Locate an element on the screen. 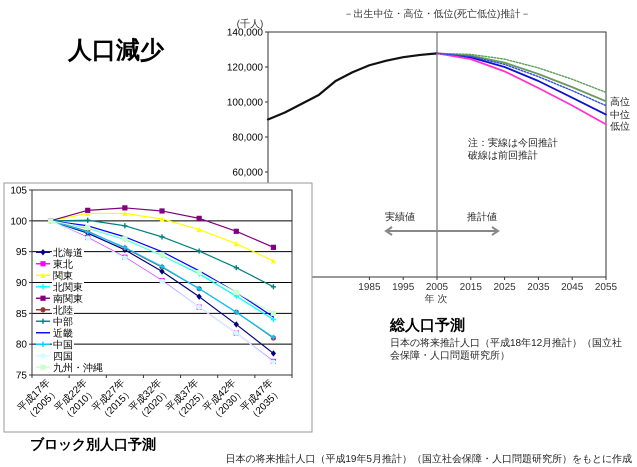 The width and height of the screenshot is (637, 467). x-axis-title: 年 次 is located at coordinates (436, 299).